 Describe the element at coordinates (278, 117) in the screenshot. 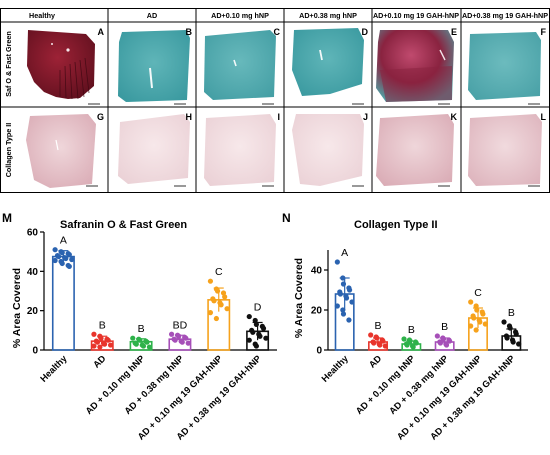

I see `panel-letter-i: I` at that location.